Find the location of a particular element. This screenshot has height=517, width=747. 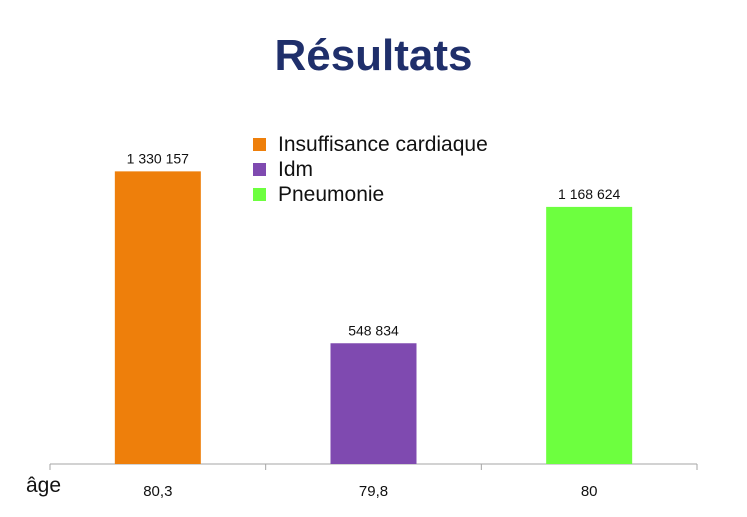

legend-item-pneumonie: Pneumonie is located at coordinates (370, 194).